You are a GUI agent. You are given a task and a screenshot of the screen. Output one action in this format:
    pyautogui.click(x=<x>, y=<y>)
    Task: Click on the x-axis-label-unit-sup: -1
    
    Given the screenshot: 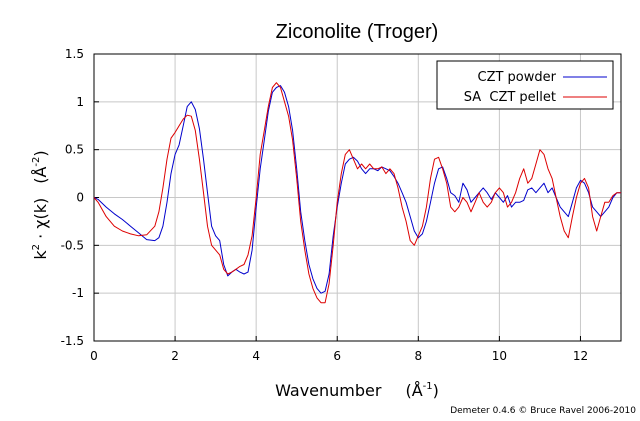 What is the action you would take?
    pyautogui.click(x=428, y=386)
    